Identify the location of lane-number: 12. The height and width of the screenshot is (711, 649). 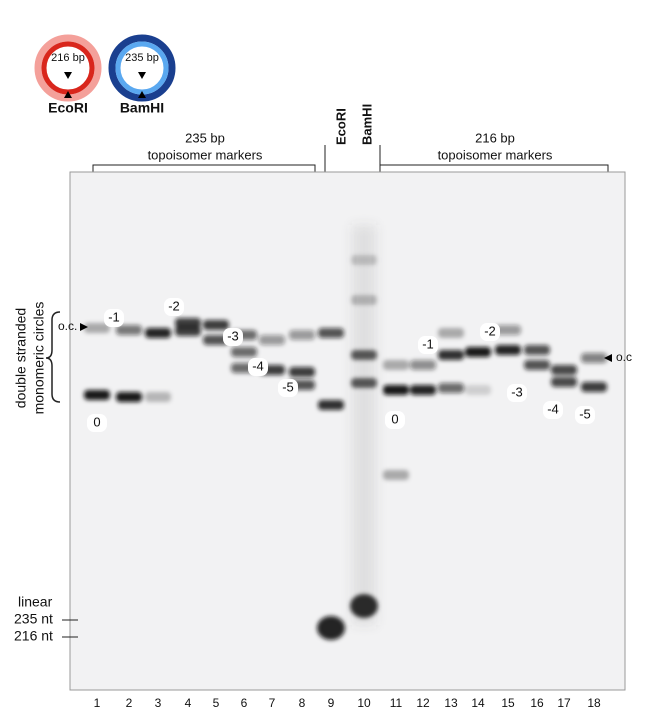
(423, 703).